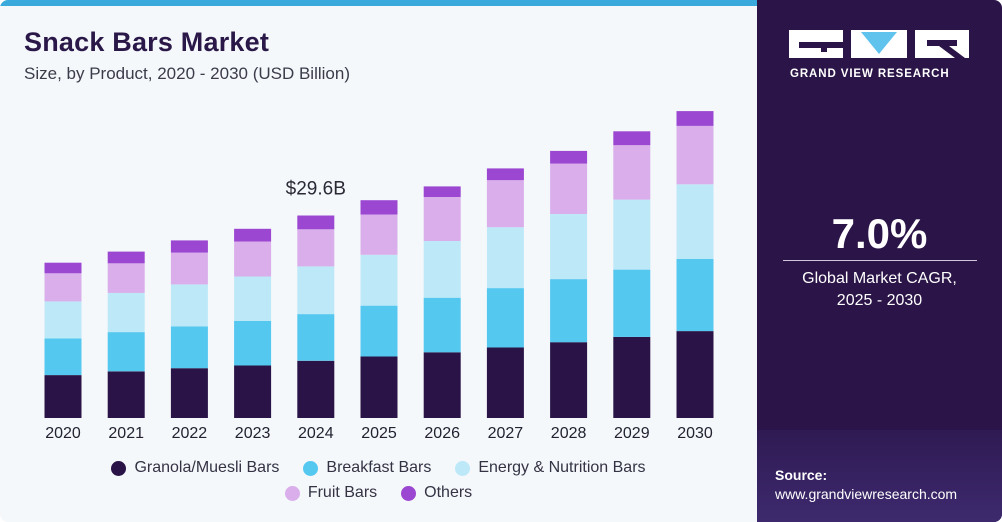 This screenshot has height=522, width=1002. I want to click on x-tick-label-2023: 2023, so click(253, 433).